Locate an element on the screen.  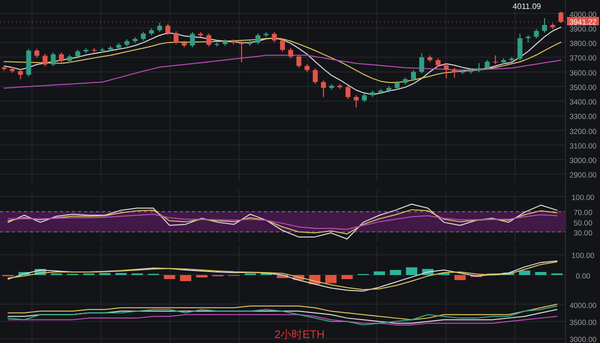
annotation: 2小时ETH is located at coordinates (299, 334).